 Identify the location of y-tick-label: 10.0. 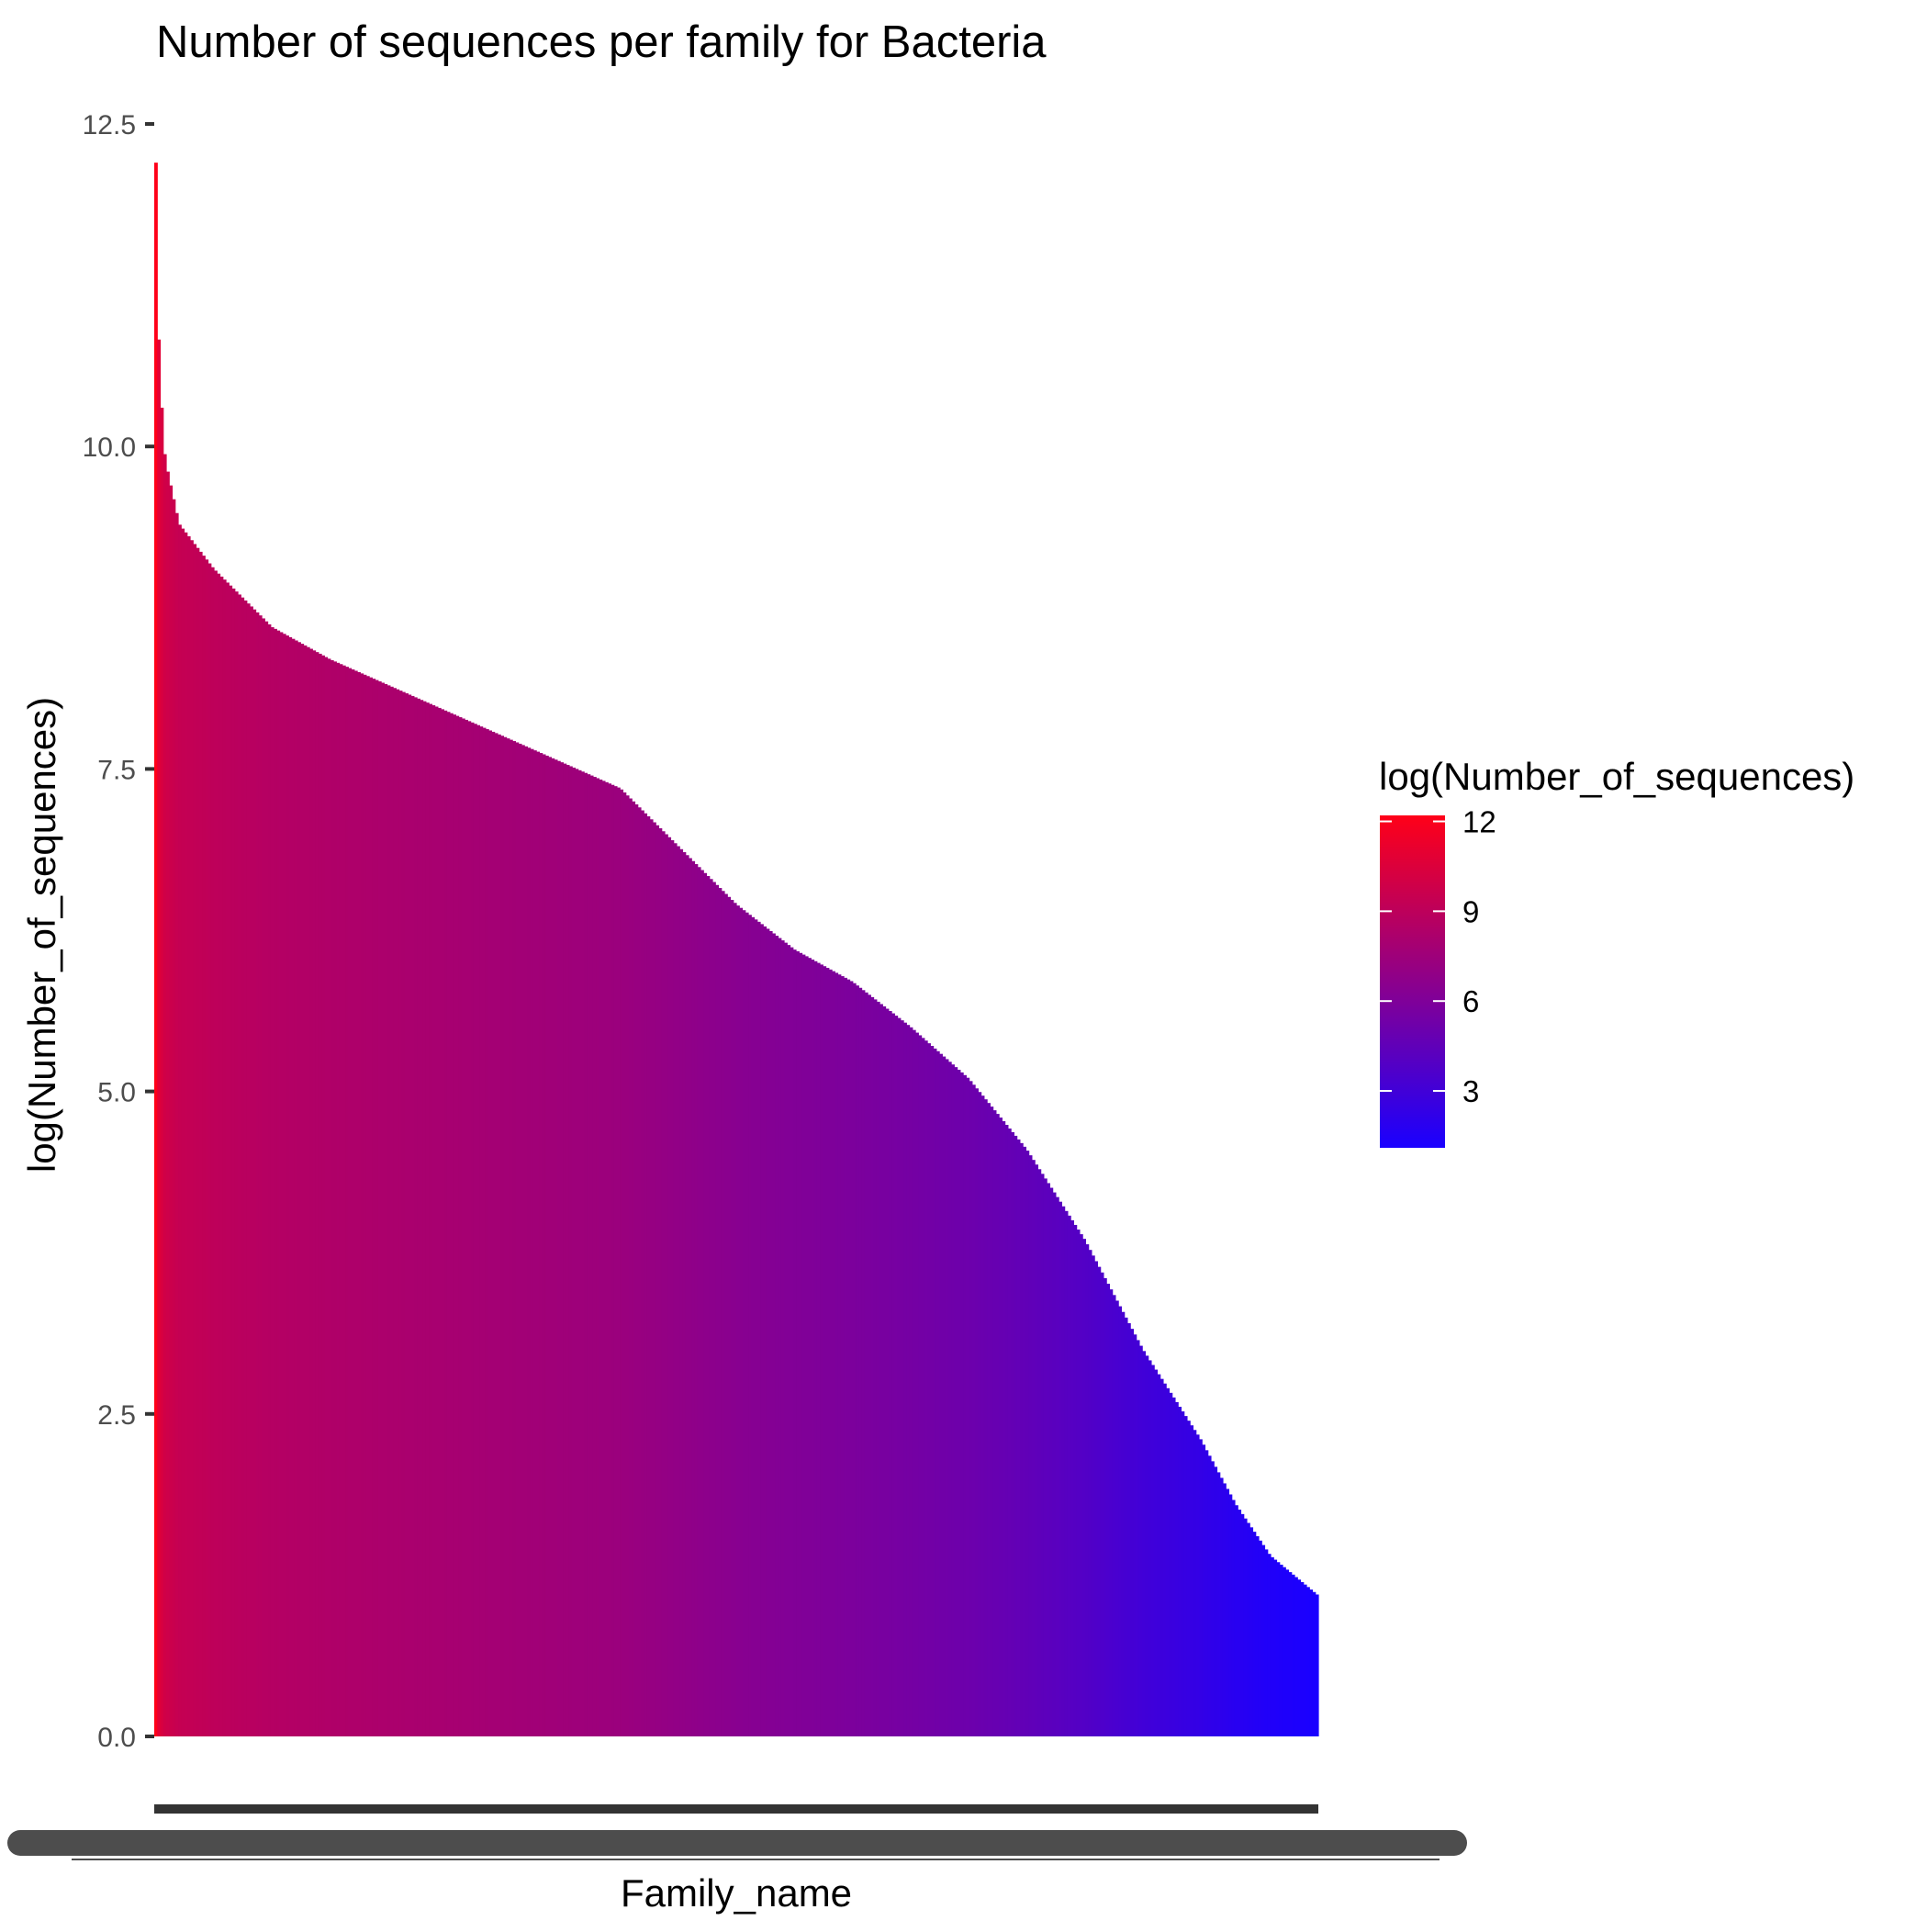
(109, 447).